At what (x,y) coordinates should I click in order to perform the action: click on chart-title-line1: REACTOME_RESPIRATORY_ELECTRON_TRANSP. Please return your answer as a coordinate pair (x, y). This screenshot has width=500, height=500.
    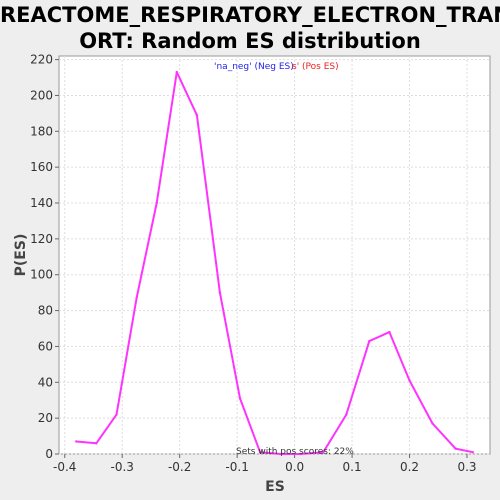
    Looking at the image, I should click on (250, 15).